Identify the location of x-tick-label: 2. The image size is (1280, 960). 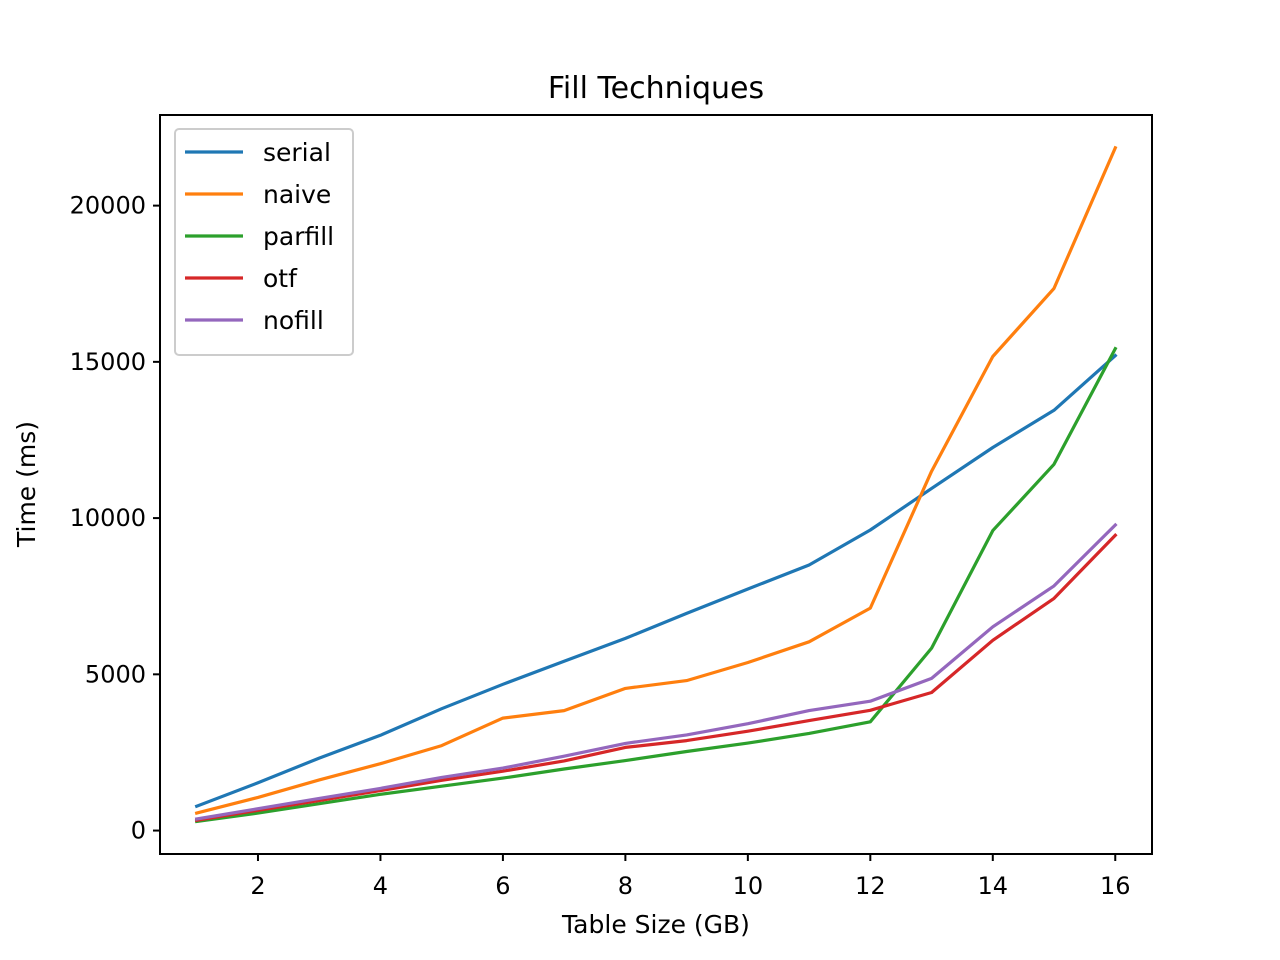
(257, 886).